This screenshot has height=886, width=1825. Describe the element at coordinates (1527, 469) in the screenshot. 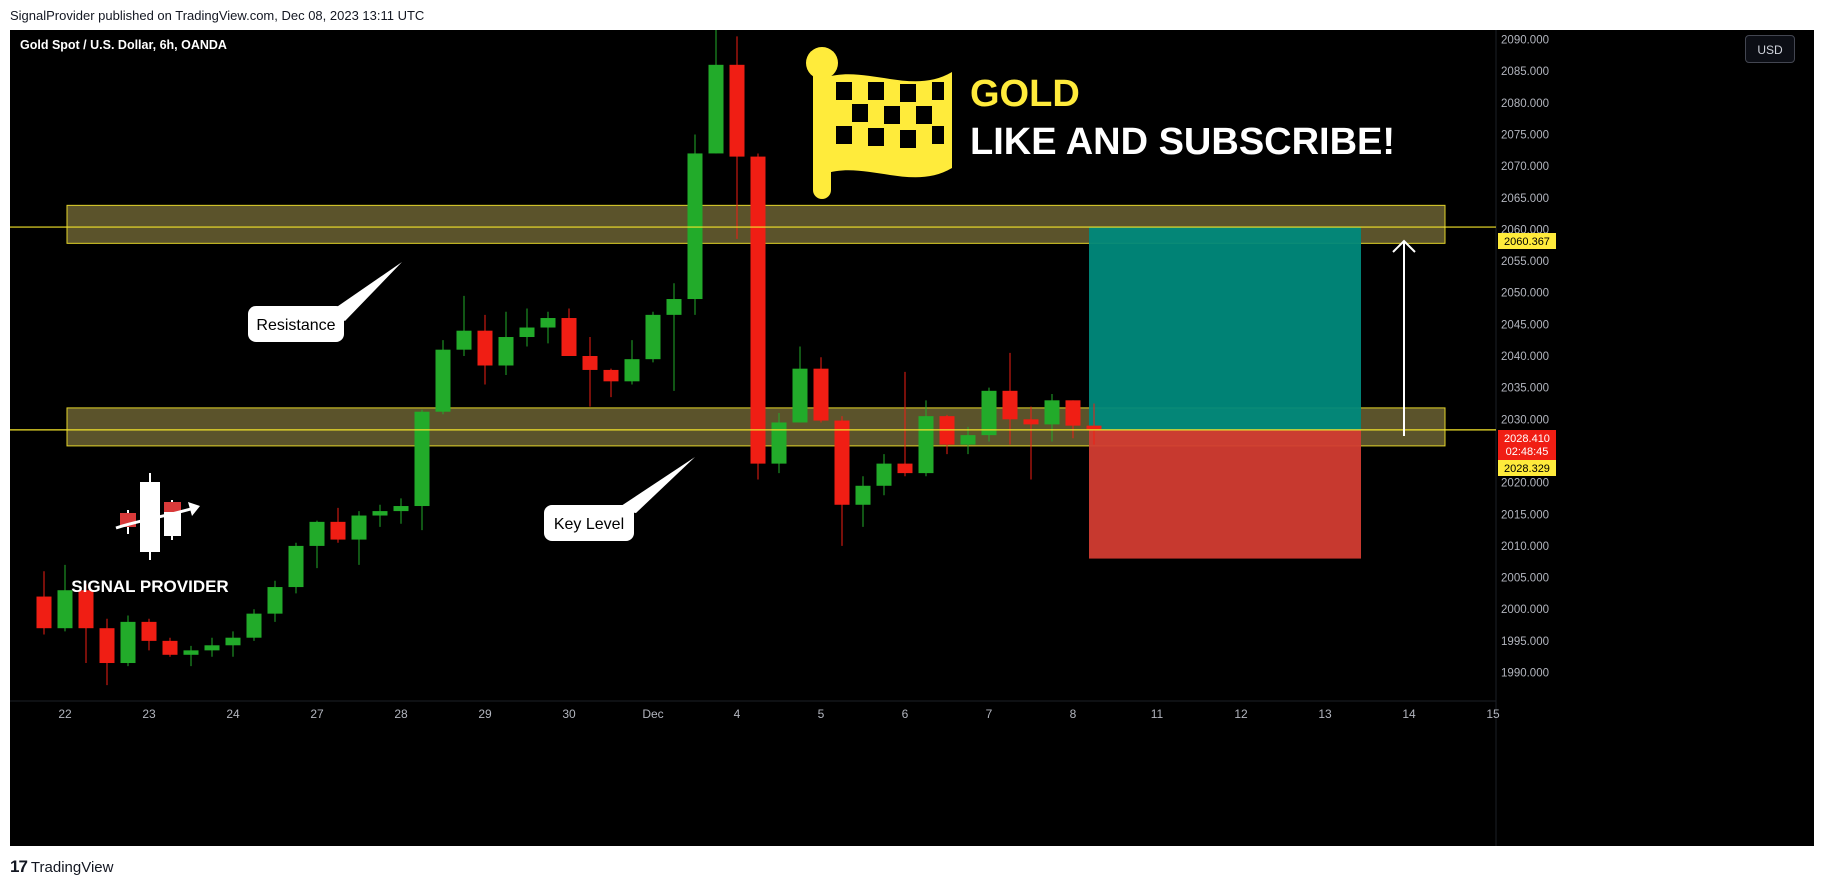

I see `entry-price-label: 2028.329` at that location.